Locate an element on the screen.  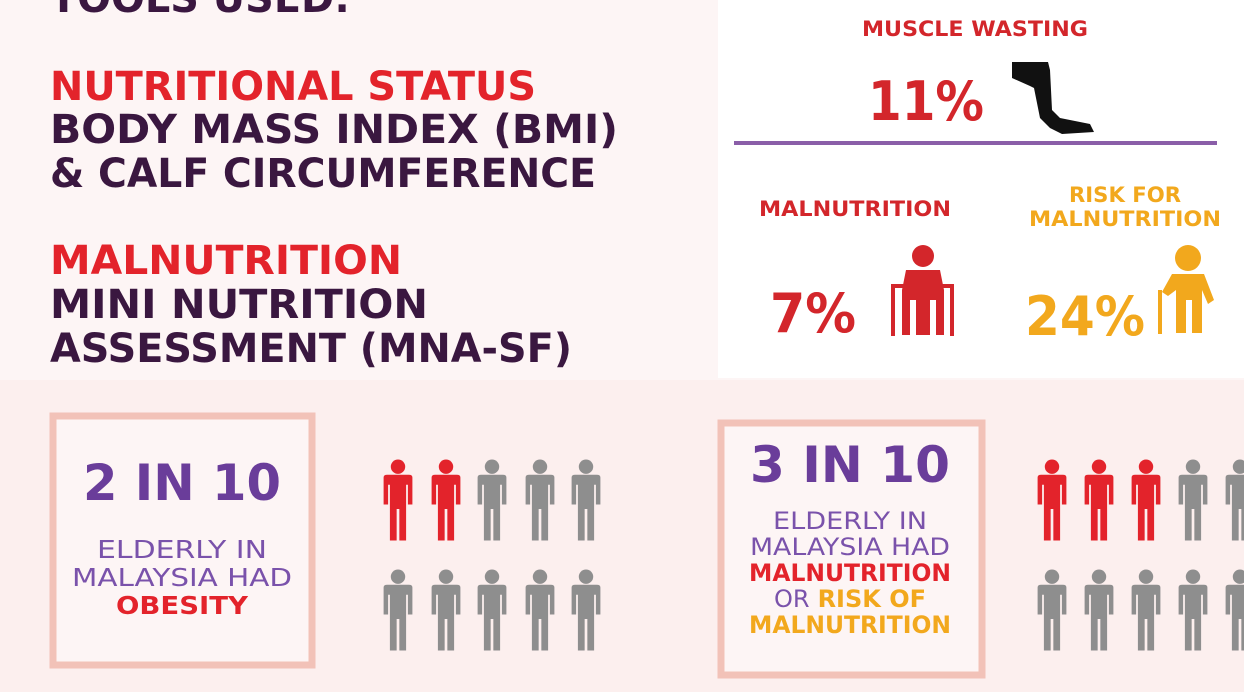
stat-value: 11% is located at coordinates (926, 101).